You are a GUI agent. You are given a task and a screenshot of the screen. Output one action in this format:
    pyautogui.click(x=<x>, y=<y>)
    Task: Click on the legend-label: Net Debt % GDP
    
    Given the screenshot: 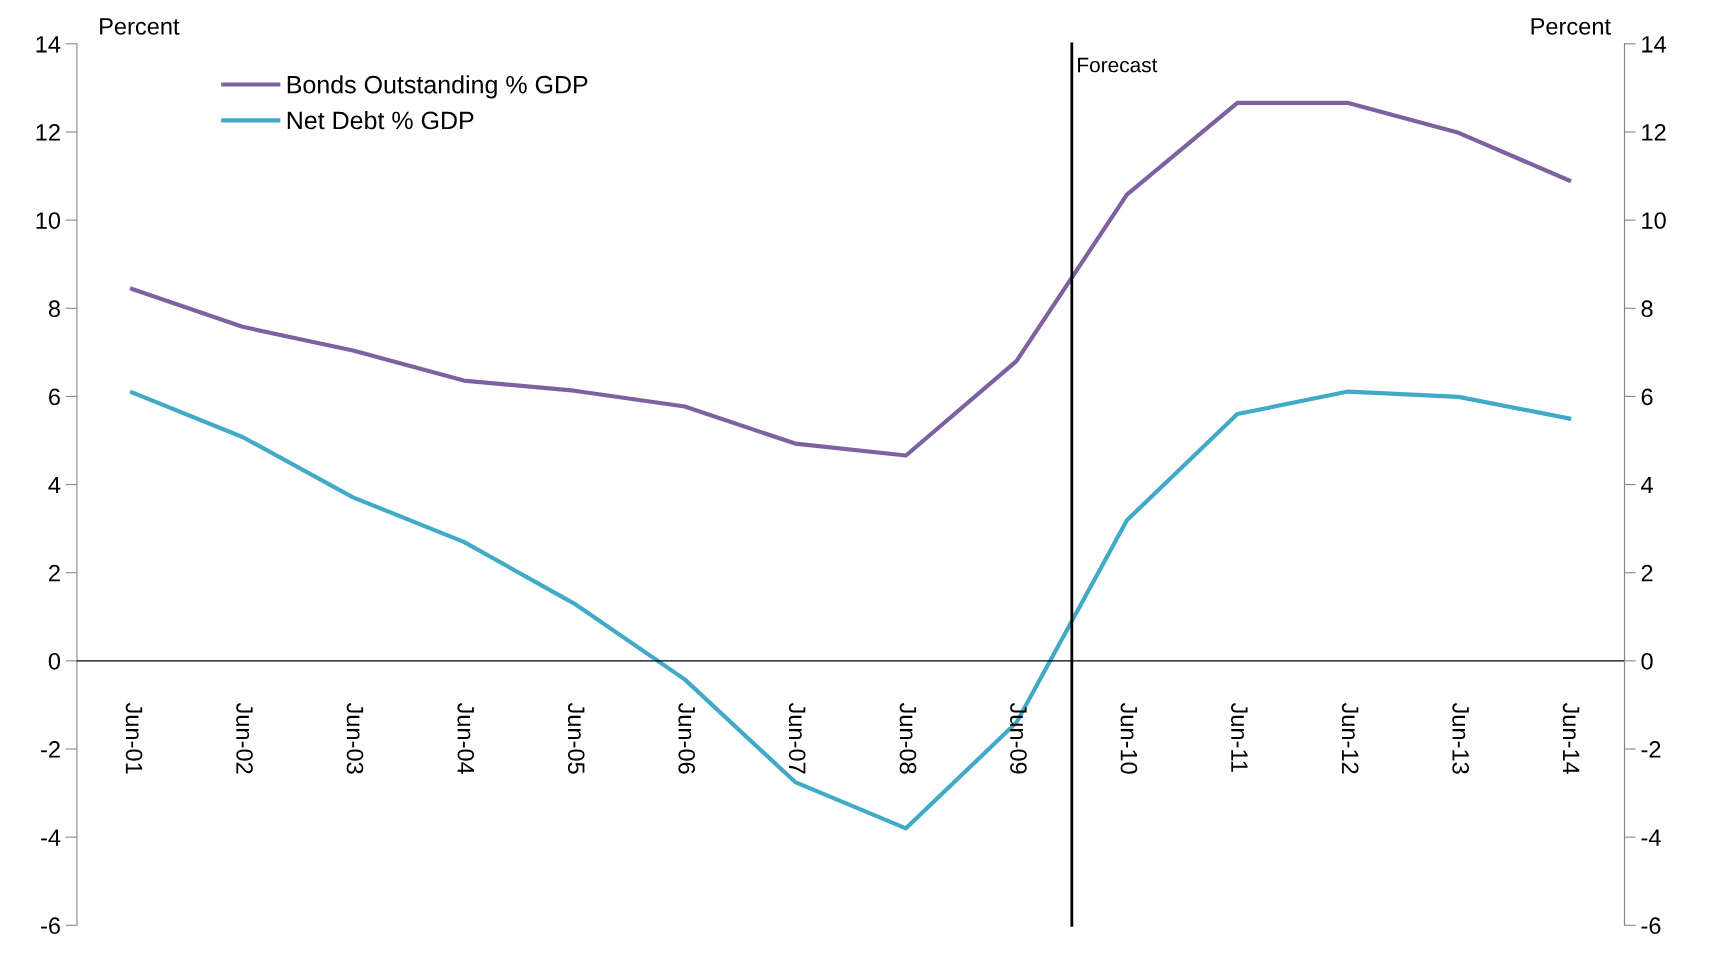 What is the action you would take?
    pyautogui.click(x=380, y=120)
    